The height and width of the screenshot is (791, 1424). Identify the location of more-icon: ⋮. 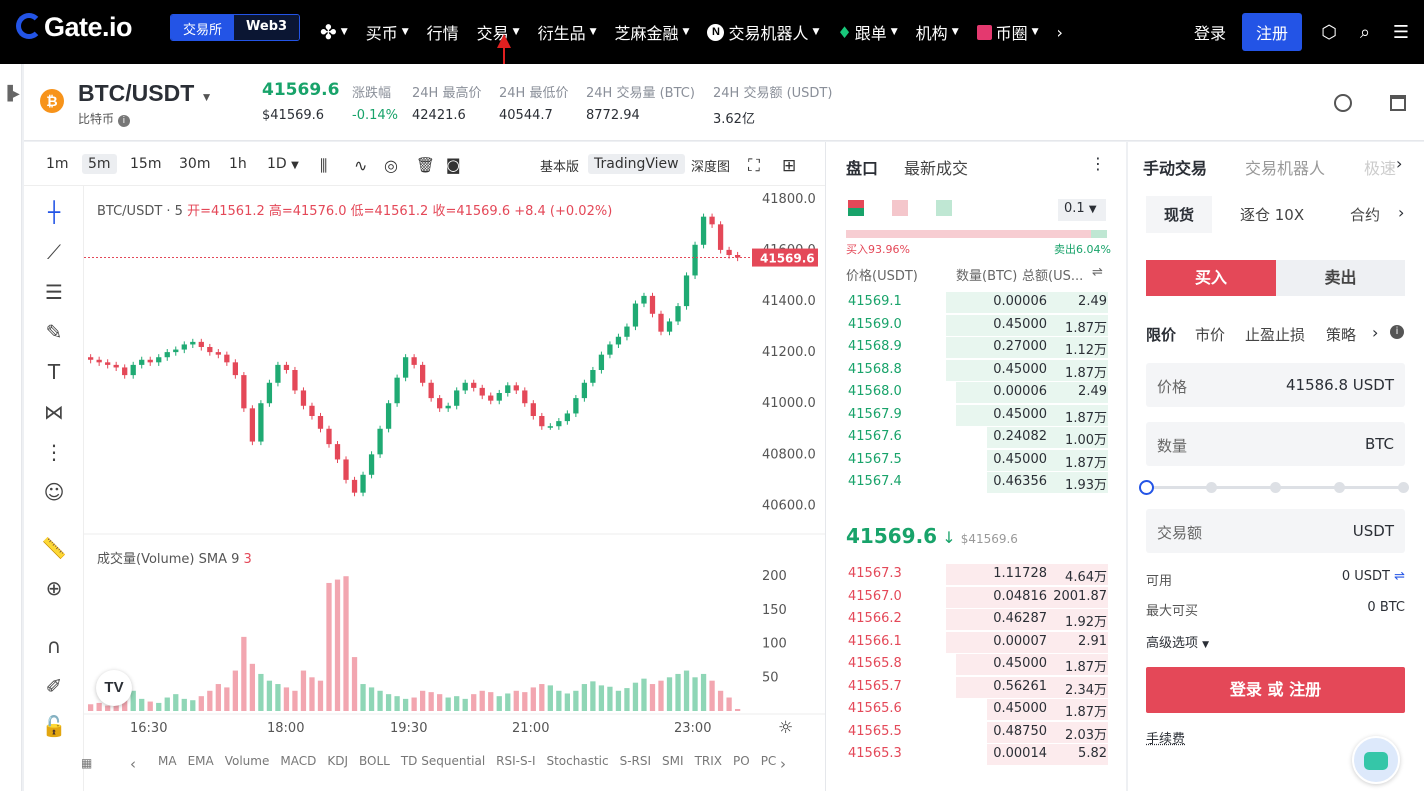
(1098, 163).